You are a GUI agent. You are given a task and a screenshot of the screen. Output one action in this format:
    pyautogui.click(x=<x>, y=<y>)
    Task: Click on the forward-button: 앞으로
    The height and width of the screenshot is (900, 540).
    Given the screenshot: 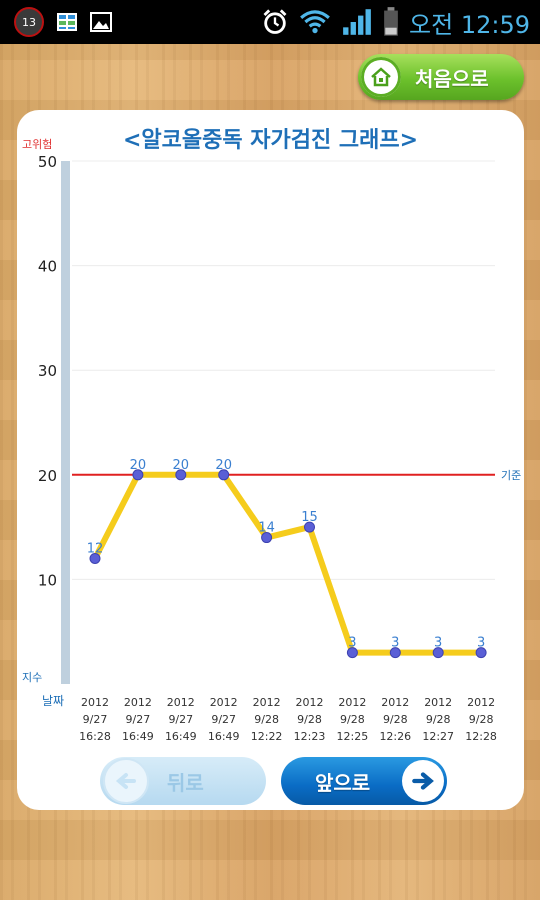 What is the action you would take?
    pyautogui.click(x=364, y=781)
    